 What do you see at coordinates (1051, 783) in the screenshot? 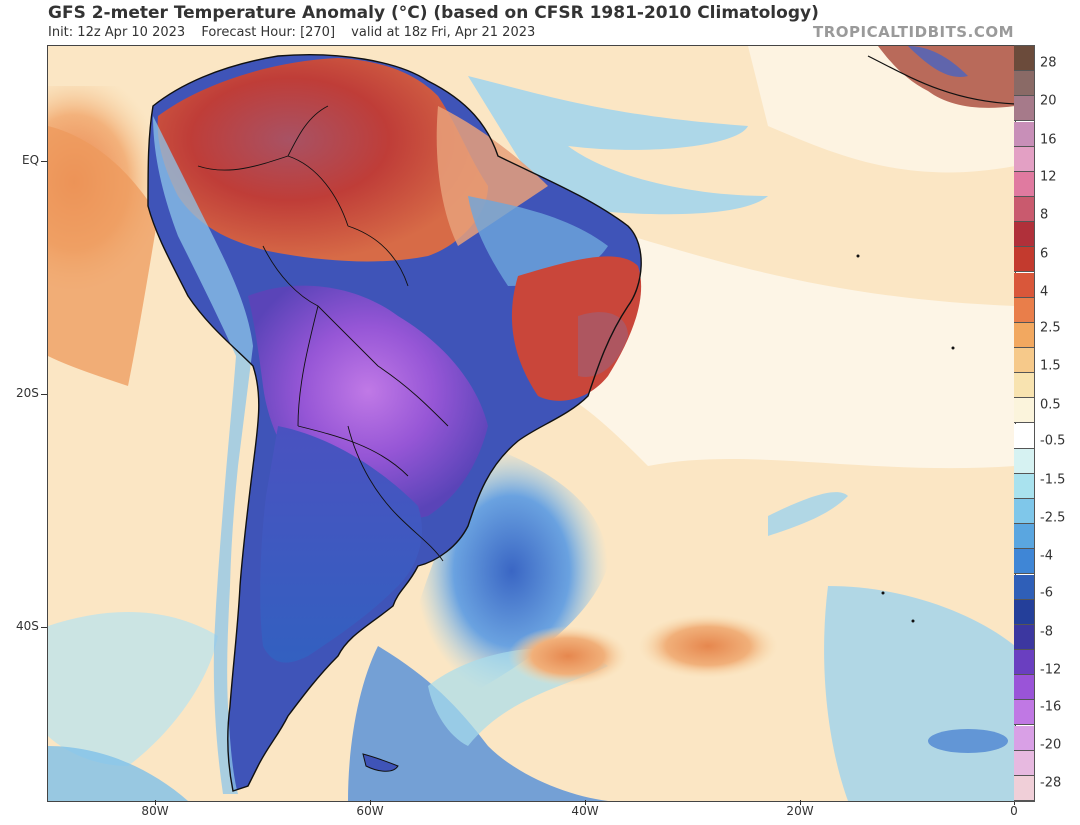
I see `colorbar-label: -28` at bounding box center [1051, 783].